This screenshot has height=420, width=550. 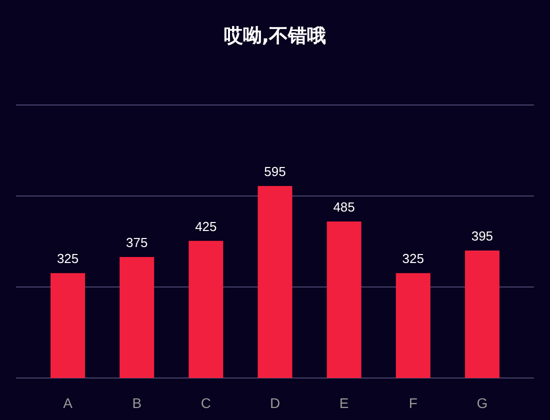 I want to click on x-tick-label: F, so click(x=413, y=402).